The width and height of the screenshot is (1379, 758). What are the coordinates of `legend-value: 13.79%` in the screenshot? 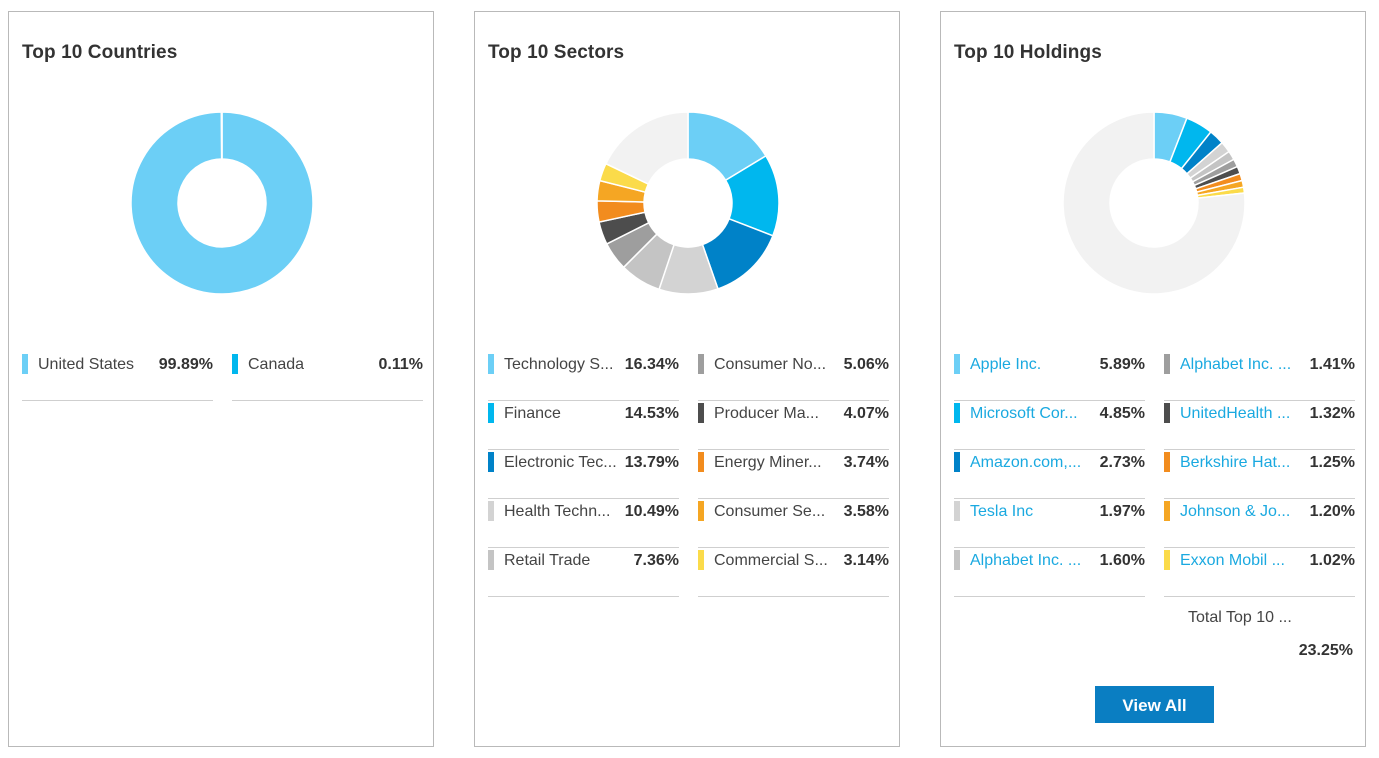 It's located at (651, 462).